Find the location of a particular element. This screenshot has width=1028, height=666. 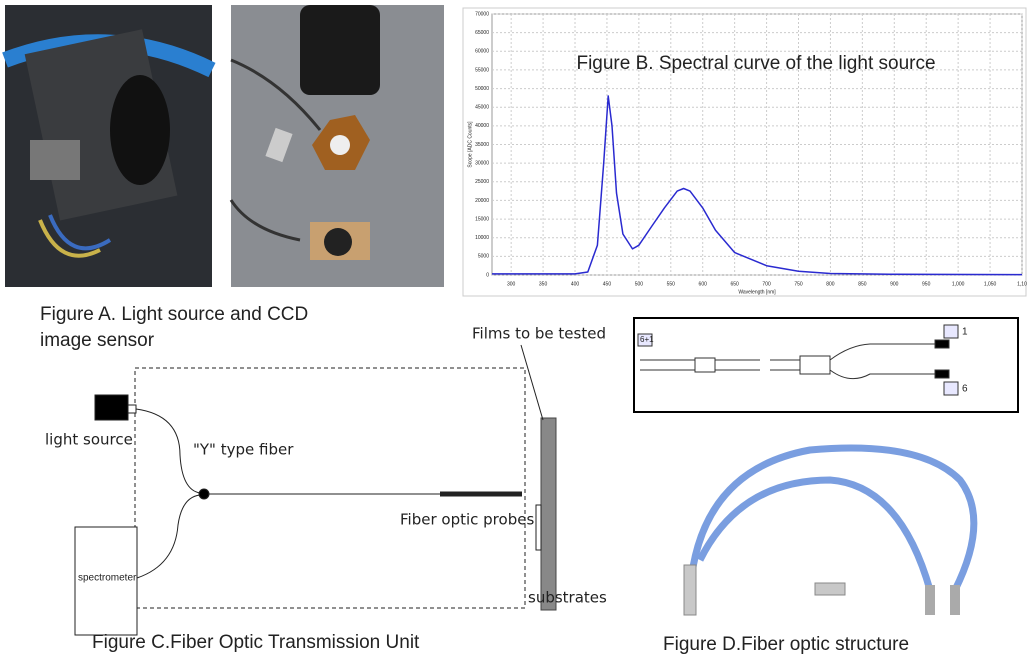

y-tick-label: 25000 is located at coordinates (482, 182).